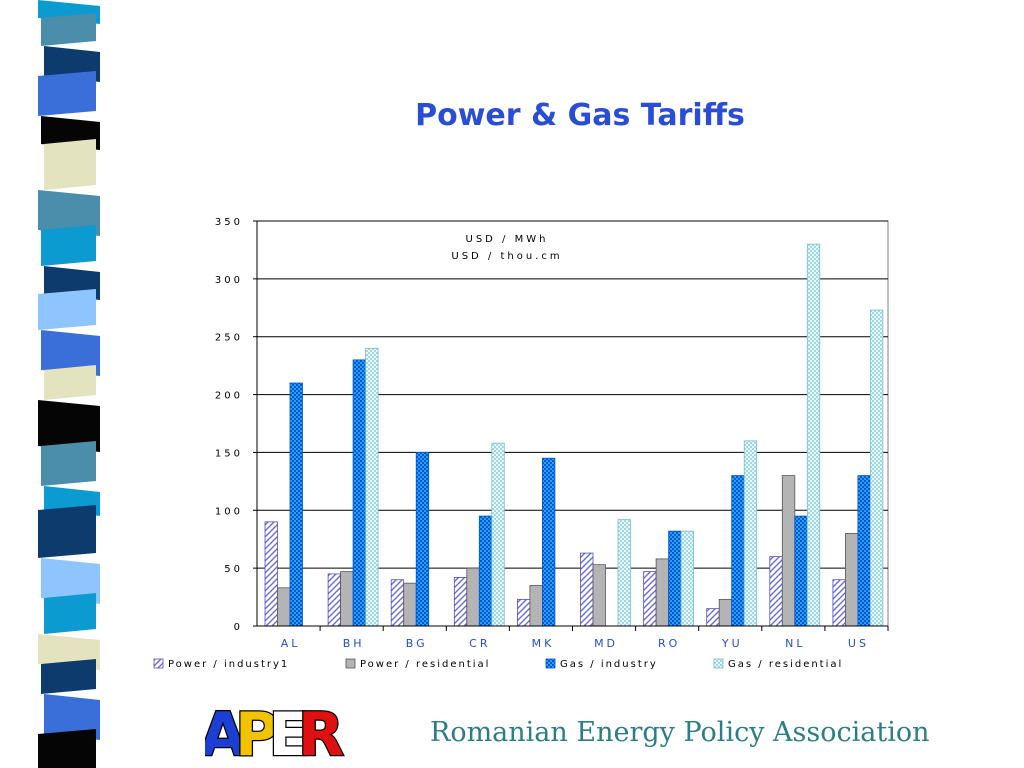 Image resolution: width=1024 pixels, height=768 pixels. What do you see at coordinates (229, 453) in the screenshot?
I see `y-tick-label: 150` at bounding box center [229, 453].